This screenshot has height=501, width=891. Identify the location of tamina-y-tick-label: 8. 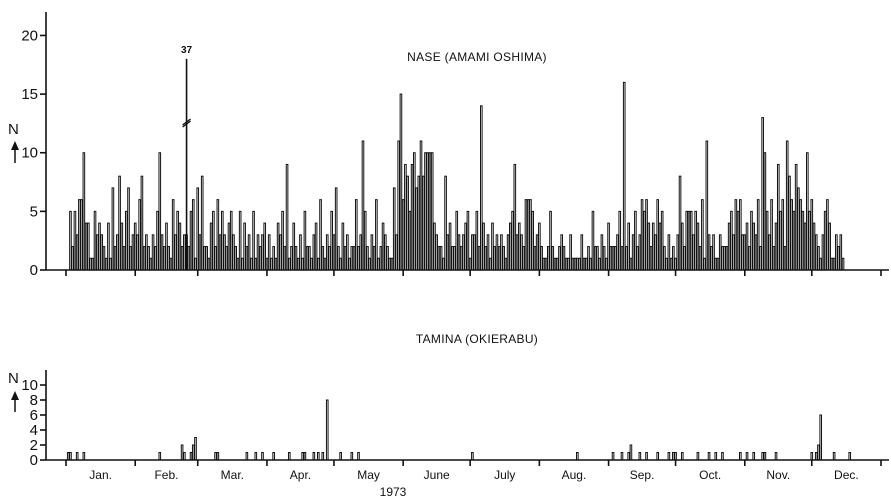
(34, 400).